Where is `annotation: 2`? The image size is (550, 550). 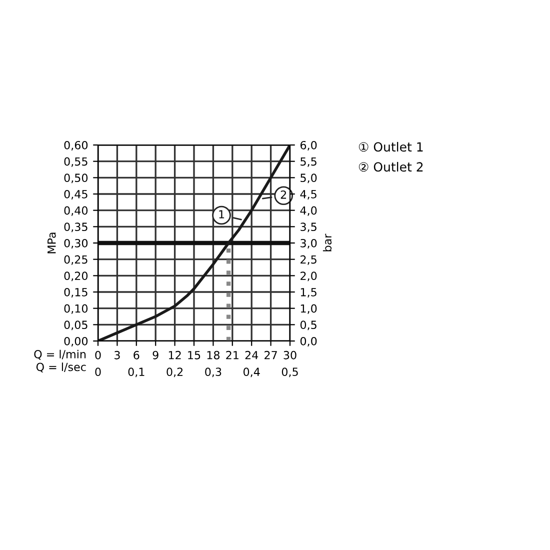 annotation: 2 is located at coordinates (283, 194).